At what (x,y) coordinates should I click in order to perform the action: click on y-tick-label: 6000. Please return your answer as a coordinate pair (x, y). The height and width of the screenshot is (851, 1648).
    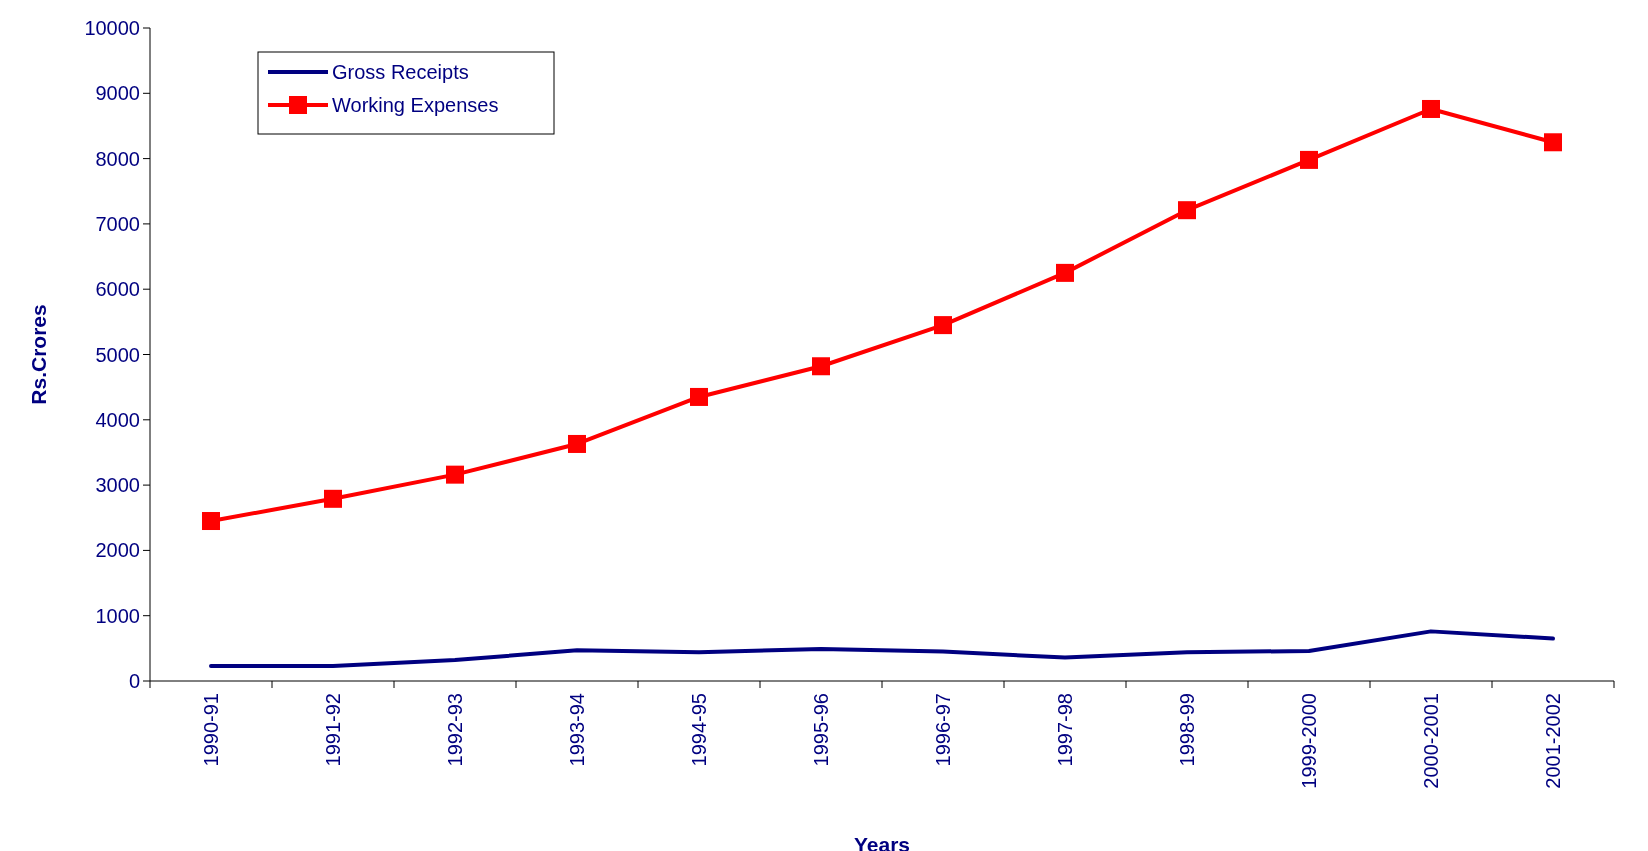
    Looking at the image, I should click on (117, 289).